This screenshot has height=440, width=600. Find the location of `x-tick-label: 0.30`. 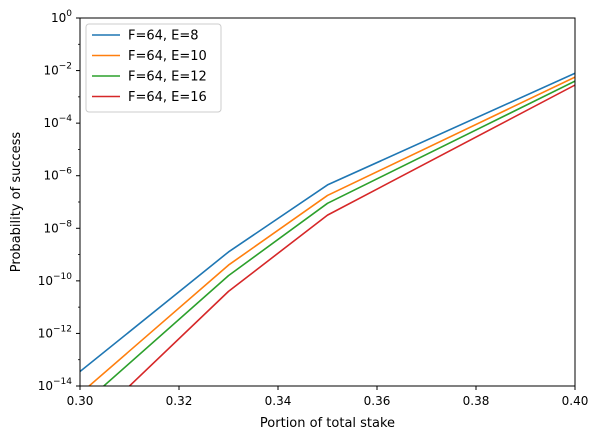

x-tick-label: 0.30 is located at coordinates (80, 401).